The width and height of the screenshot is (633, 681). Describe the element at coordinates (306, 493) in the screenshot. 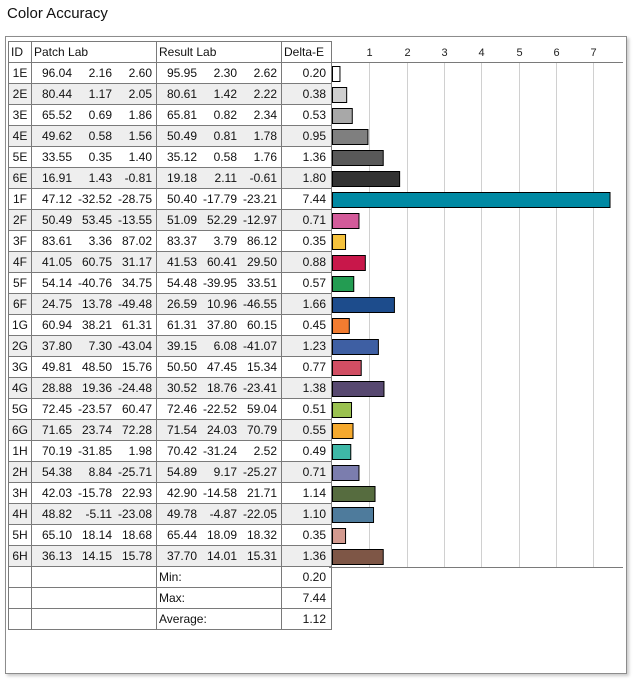

I see `delta-e-value: 1.14` at that location.